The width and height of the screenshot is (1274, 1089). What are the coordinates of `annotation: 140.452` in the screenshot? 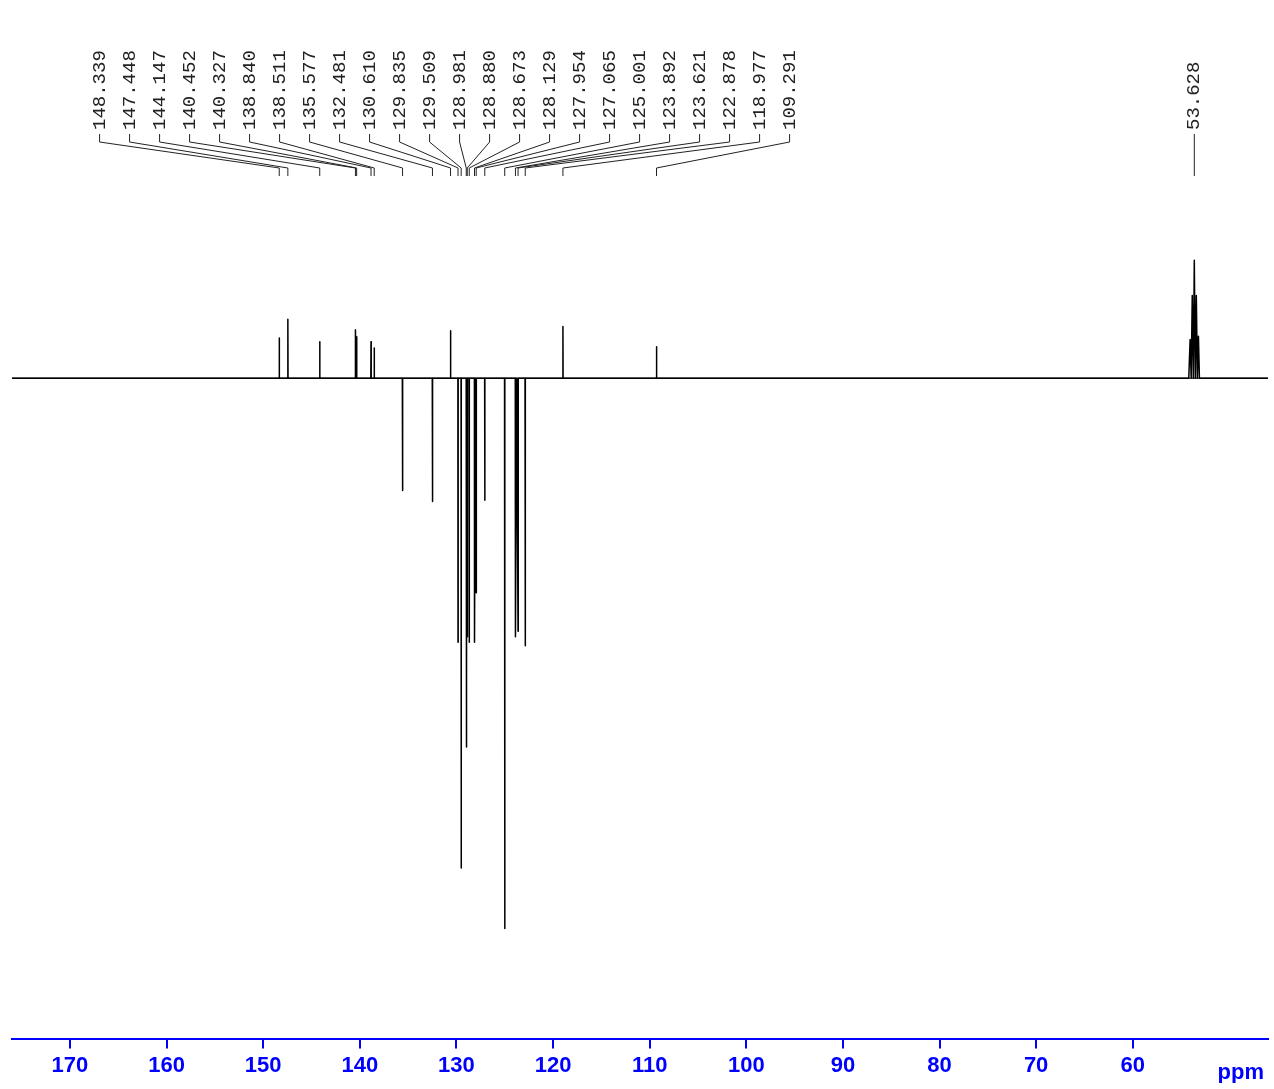 It's located at (189, 90).